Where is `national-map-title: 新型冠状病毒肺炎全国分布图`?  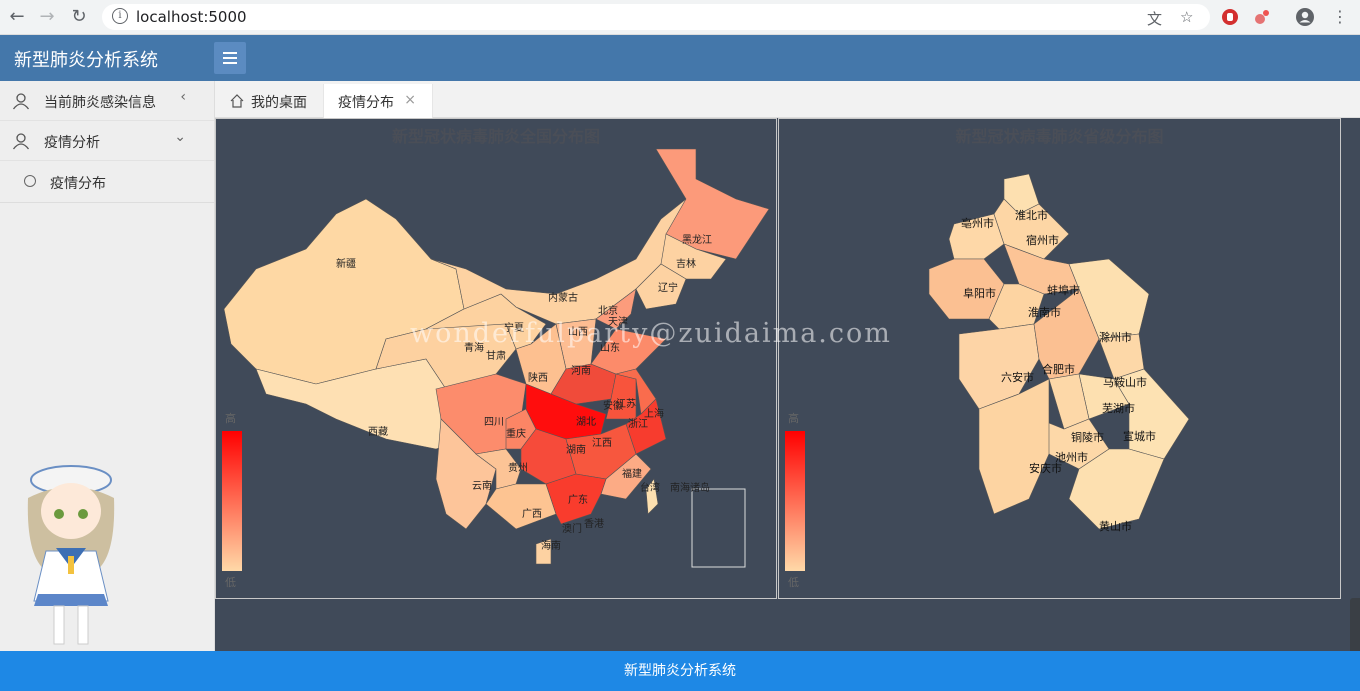
national-map-title: 新型冠状病毒肺炎全国分布图 is located at coordinates (495, 136).